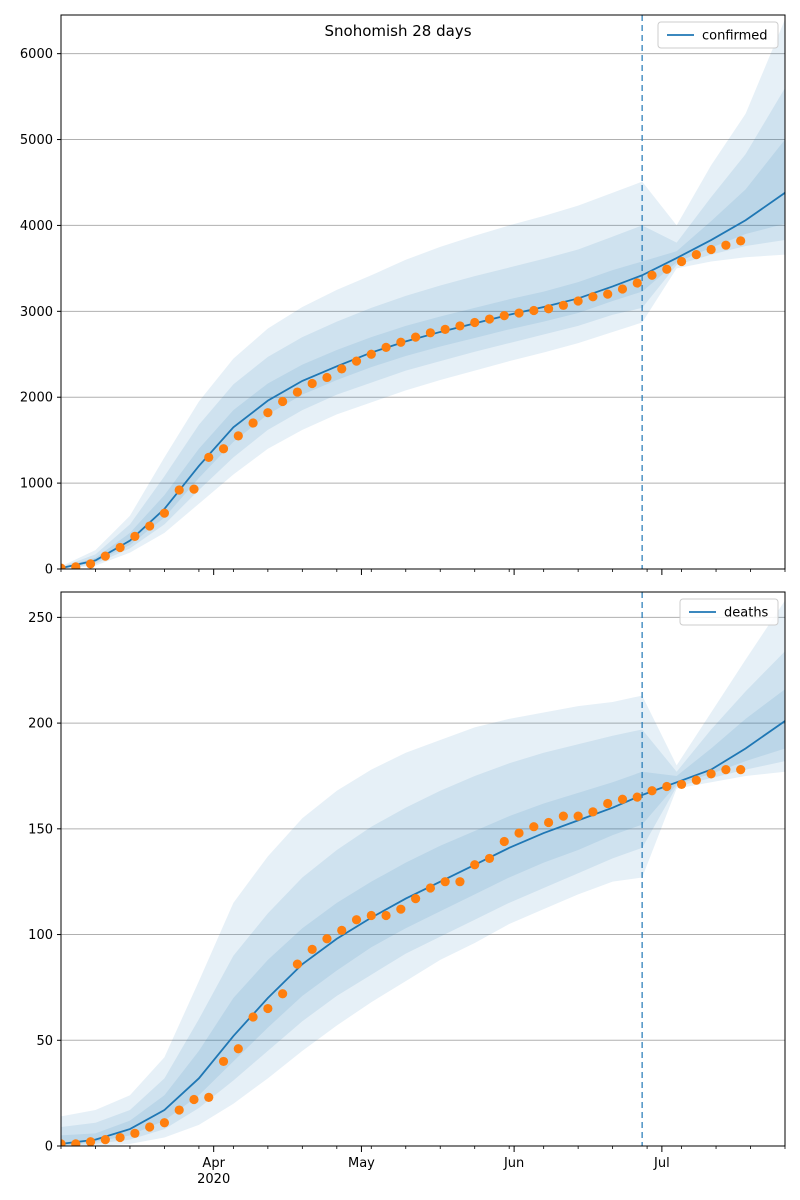 This screenshot has width=800, height=1200. Describe the element at coordinates (40, 724) in the screenshot. I see `y-tick-label: 200` at that location.